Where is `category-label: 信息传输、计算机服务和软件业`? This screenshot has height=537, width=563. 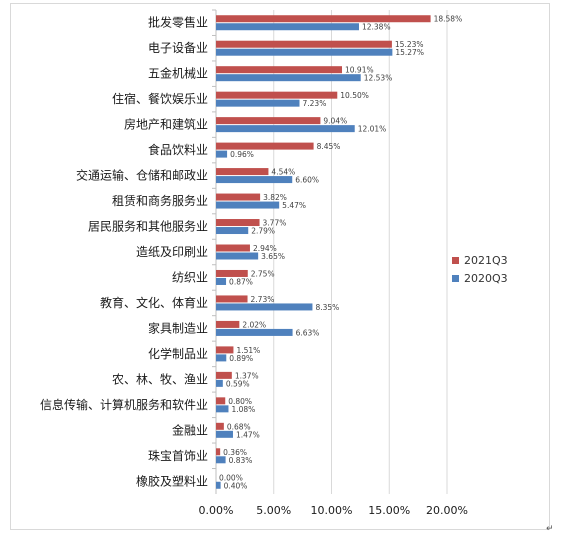 category-label: 信息传输、计算机服务和软件业 is located at coordinates (124, 404).